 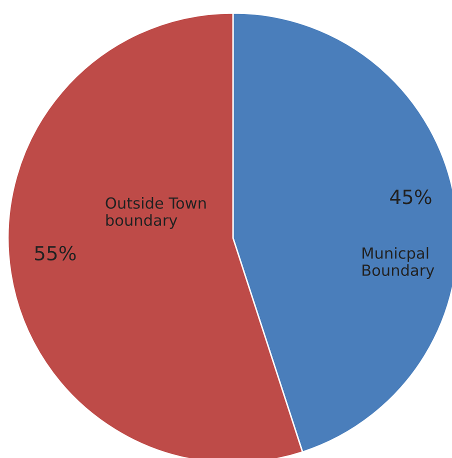 I want to click on data-label: 45%, so click(x=411, y=197).